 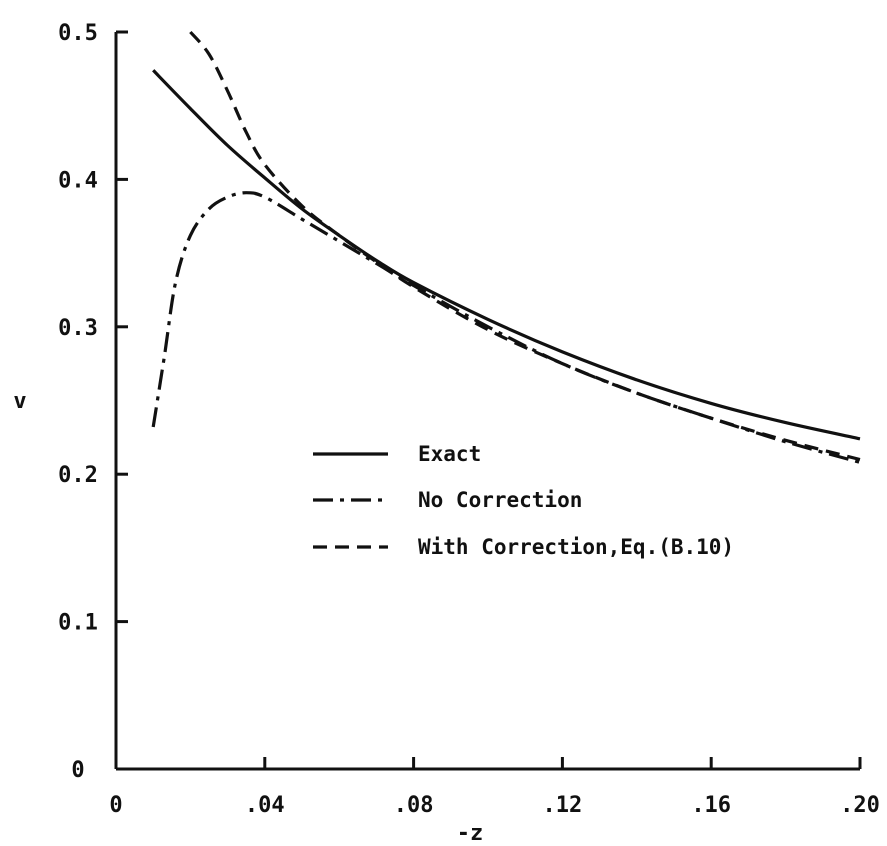 What do you see at coordinates (77, 770) in the screenshot?
I see `y-tick-label: 0` at bounding box center [77, 770].